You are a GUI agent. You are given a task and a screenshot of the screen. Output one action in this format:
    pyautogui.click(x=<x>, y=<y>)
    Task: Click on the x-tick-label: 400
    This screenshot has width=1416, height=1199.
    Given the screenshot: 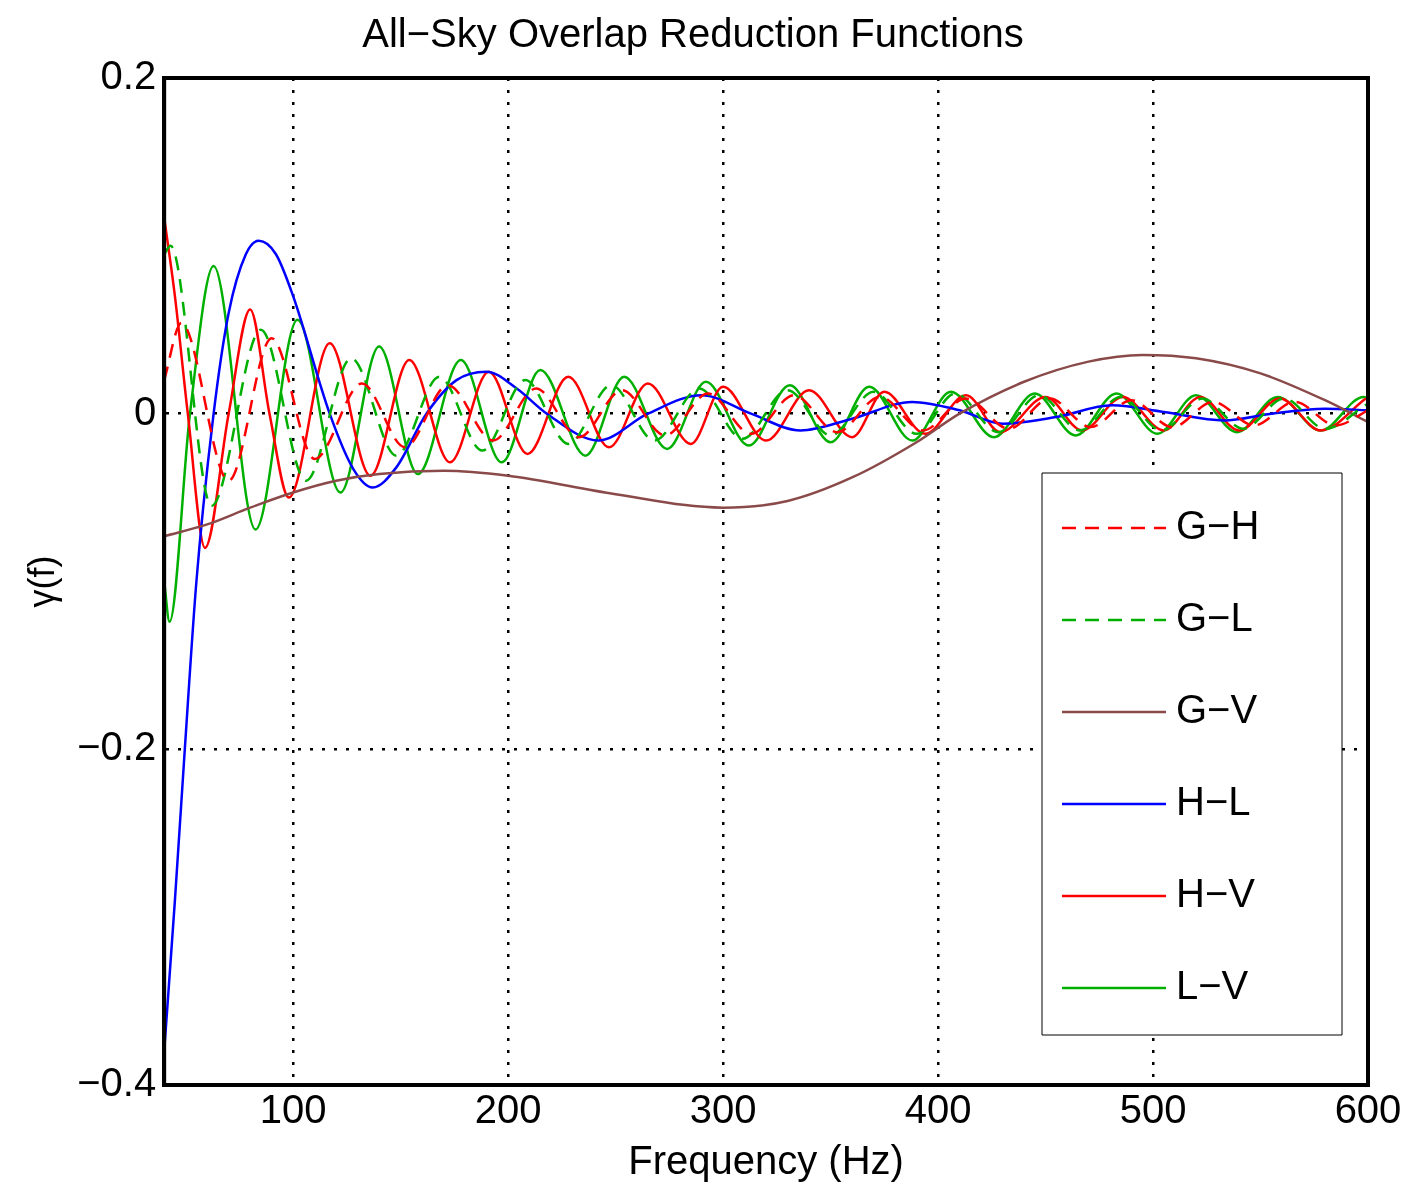 What is the action you would take?
    pyautogui.click(x=938, y=1109)
    